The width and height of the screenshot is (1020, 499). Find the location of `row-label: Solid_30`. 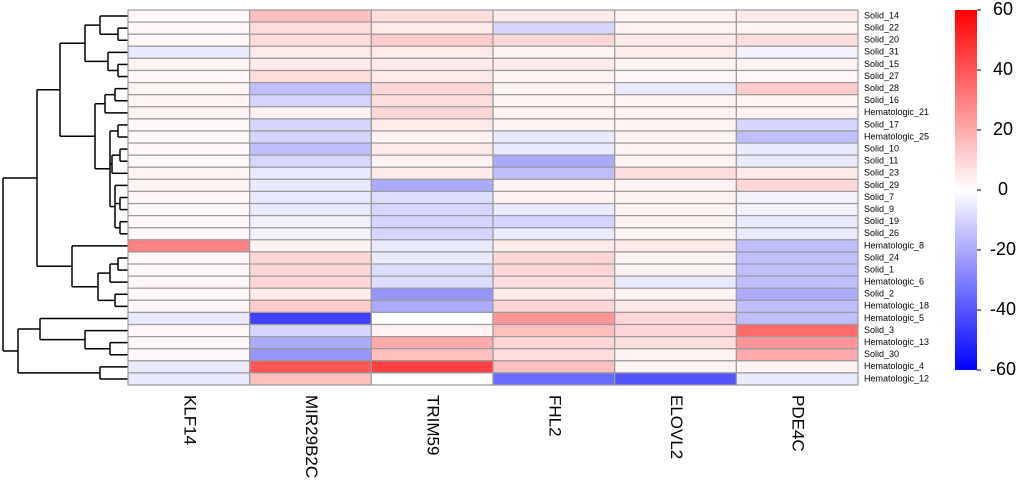

row-label: Solid_30 is located at coordinates (881, 354).